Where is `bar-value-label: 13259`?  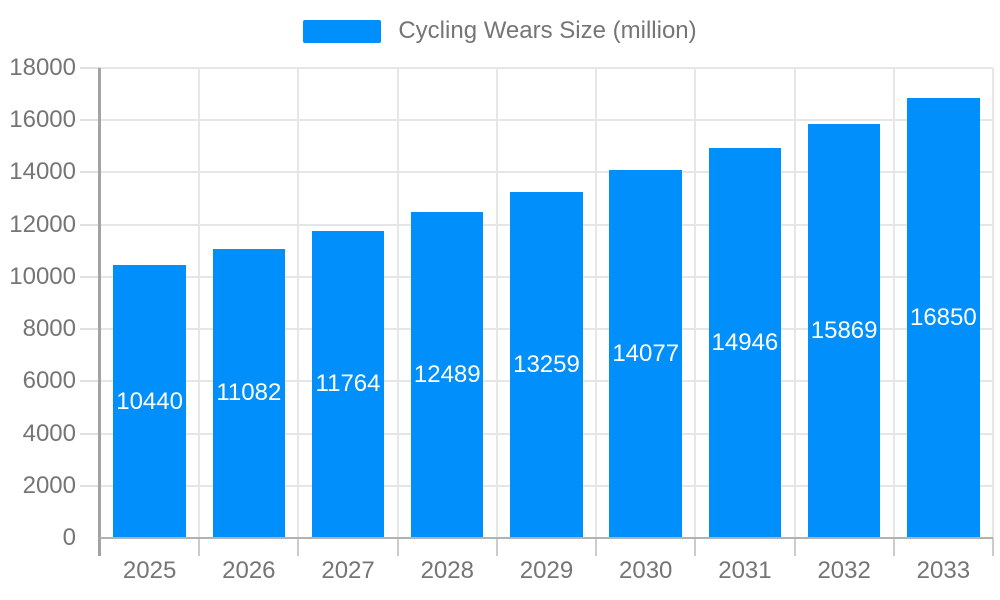
bar-value-label: 13259 is located at coordinates (546, 364).